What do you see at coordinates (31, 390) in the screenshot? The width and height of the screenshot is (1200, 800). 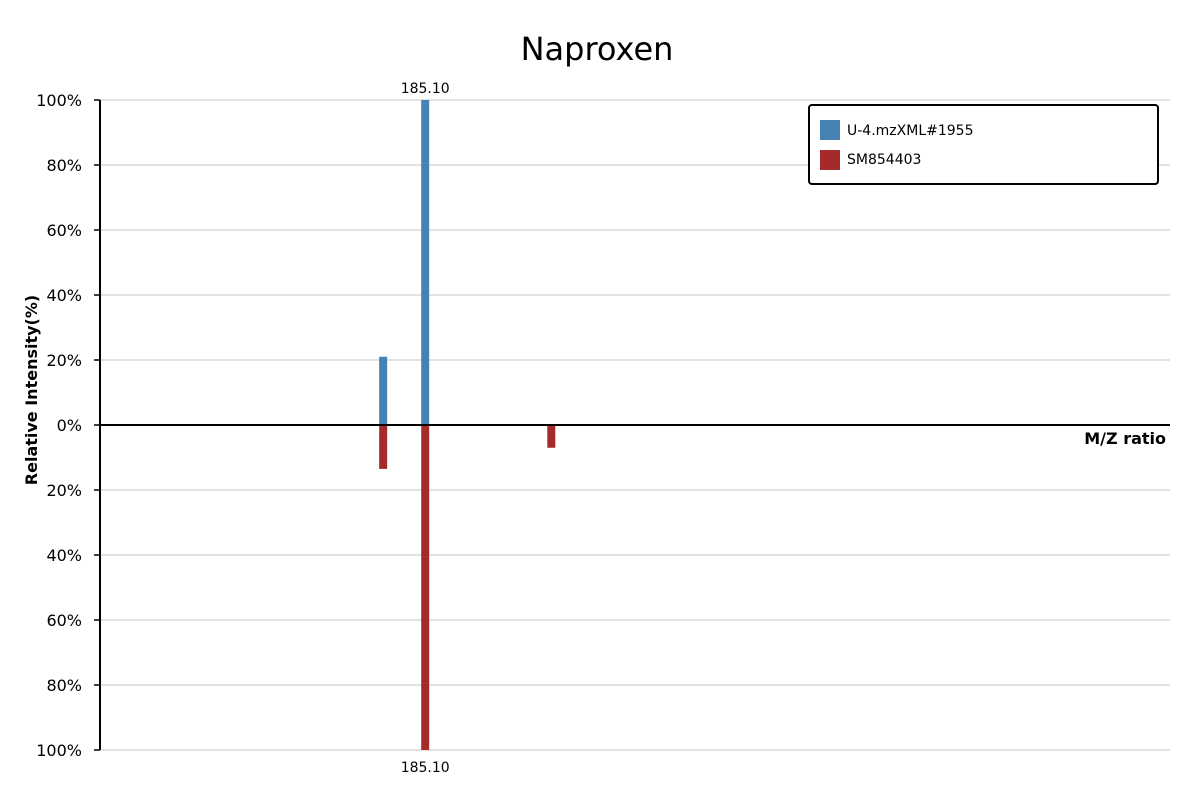 I see `y-axis-label: Relative Intensity(%)` at bounding box center [31, 390].